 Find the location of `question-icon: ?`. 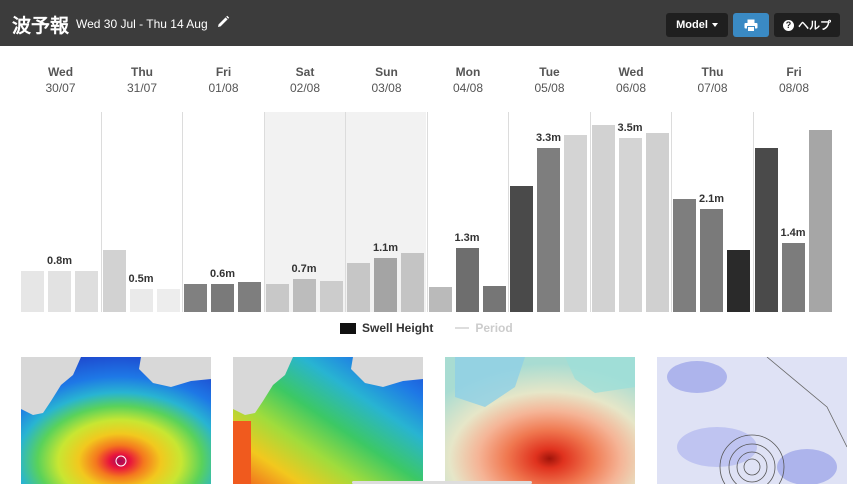

question-icon: ? is located at coordinates (788, 25).